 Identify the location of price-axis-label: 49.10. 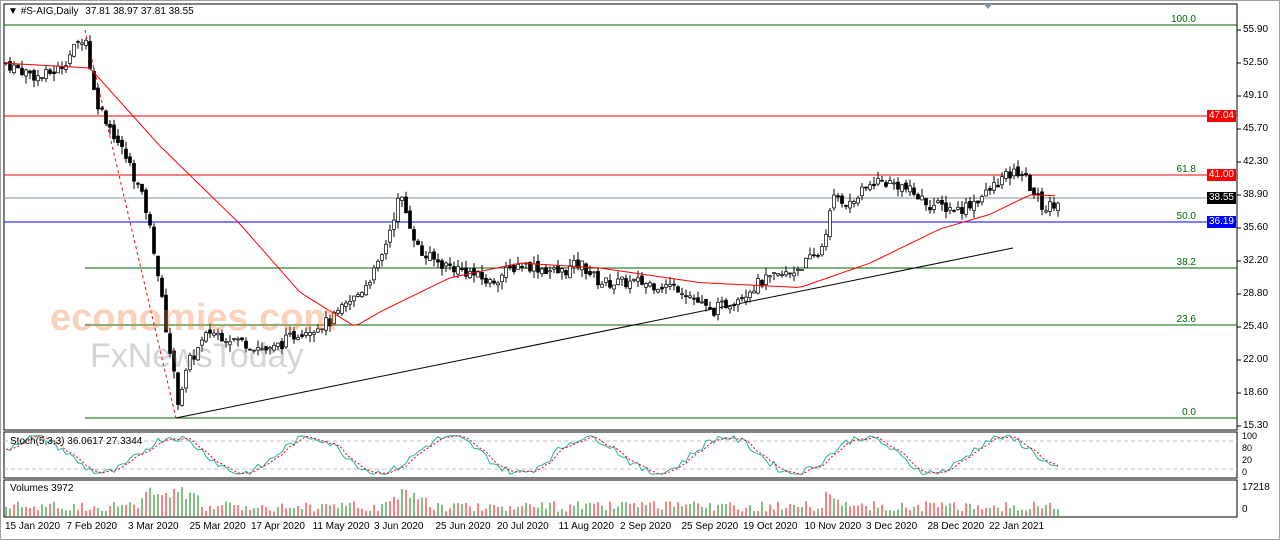
(1256, 95).